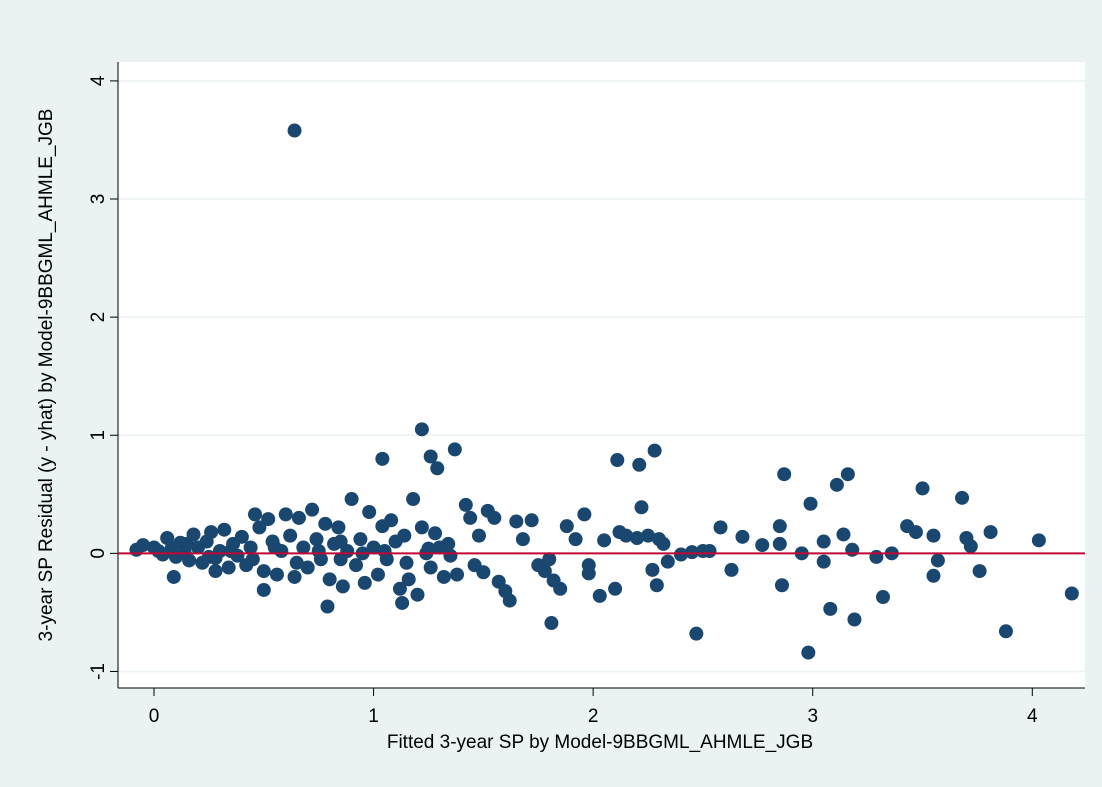  What do you see at coordinates (98, 199) in the screenshot?
I see `y-tick-label: 3` at bounding box center [98, 199].